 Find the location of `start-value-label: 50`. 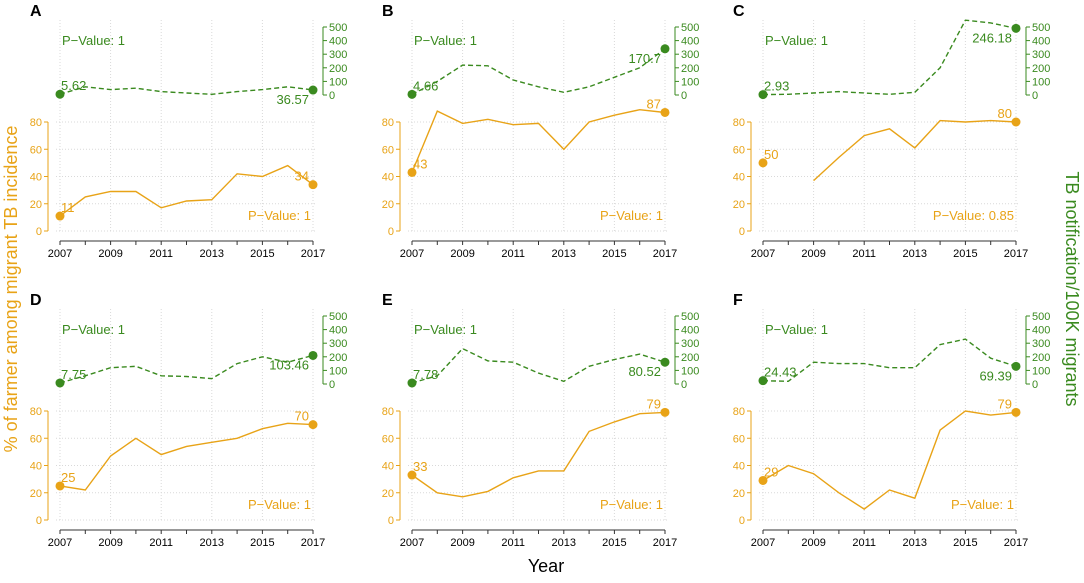

start-value-label: 50 is located at coordinates (771, 154).